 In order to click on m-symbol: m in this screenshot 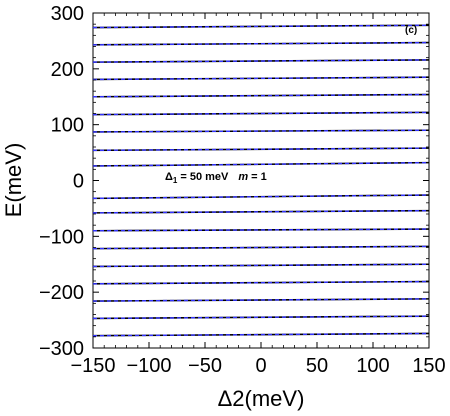, I will do `click(243, 177)`.